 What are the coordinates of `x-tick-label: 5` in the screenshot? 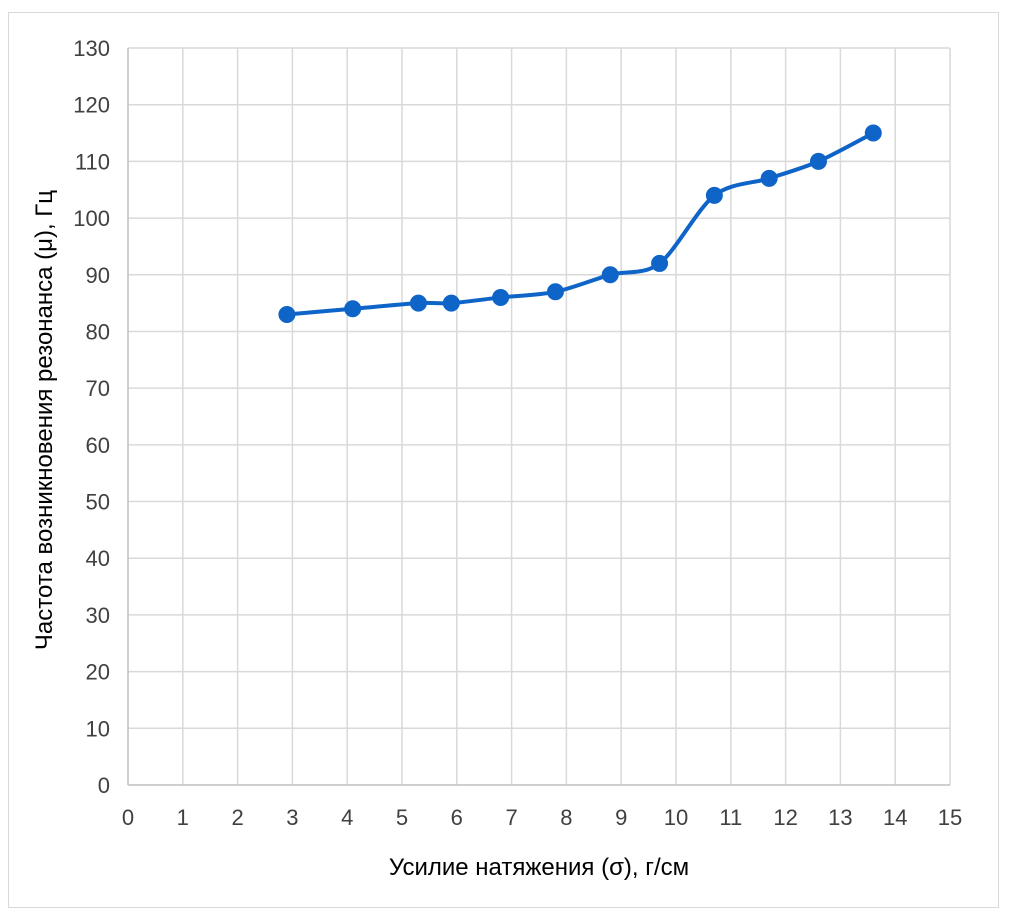 It's located at (402, 817).